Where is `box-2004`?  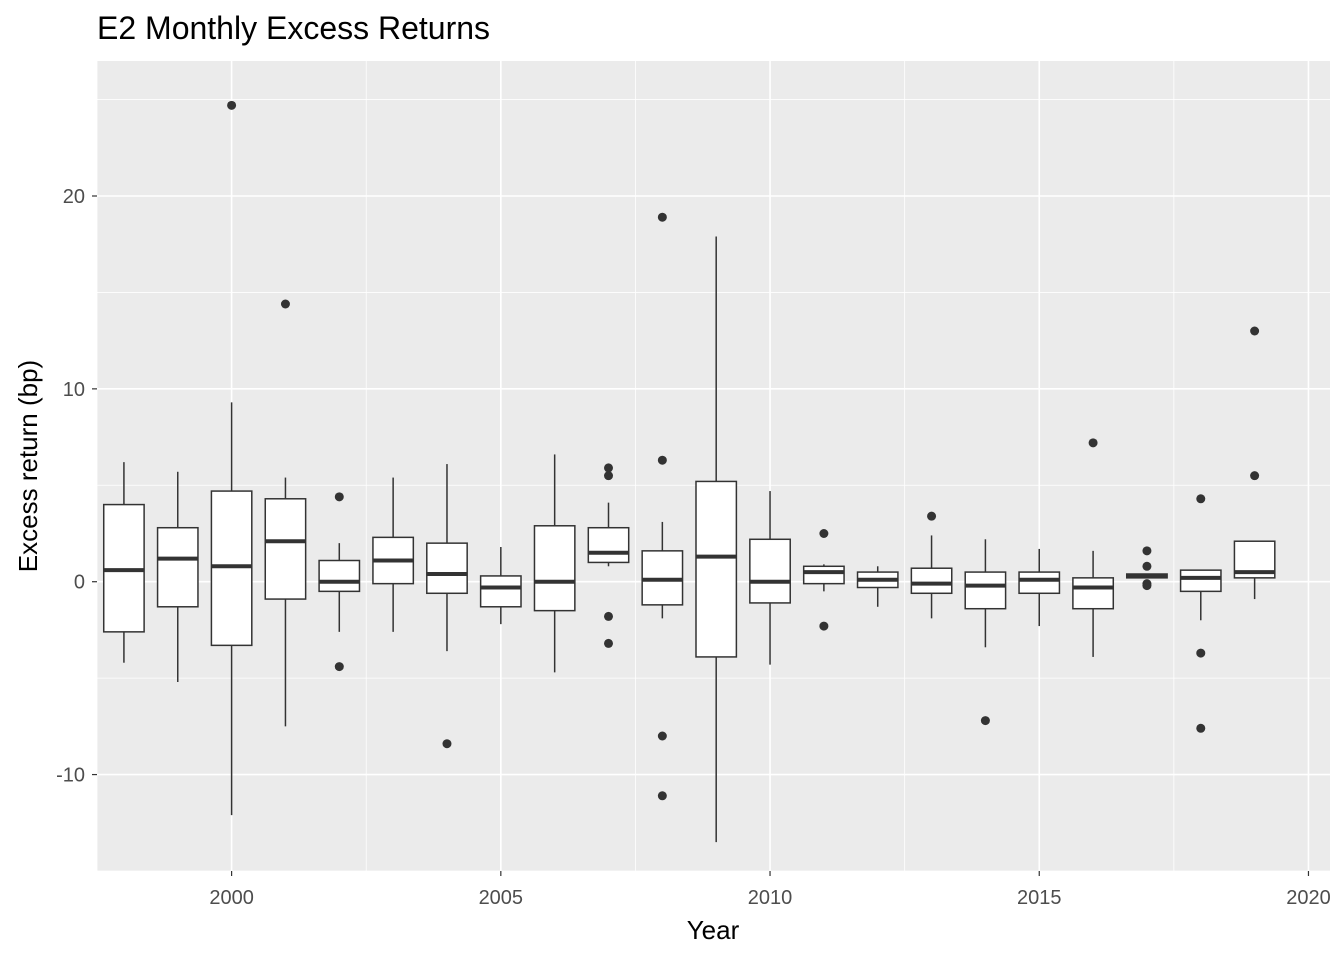
box-2004 is located at coordinates (447, 606).